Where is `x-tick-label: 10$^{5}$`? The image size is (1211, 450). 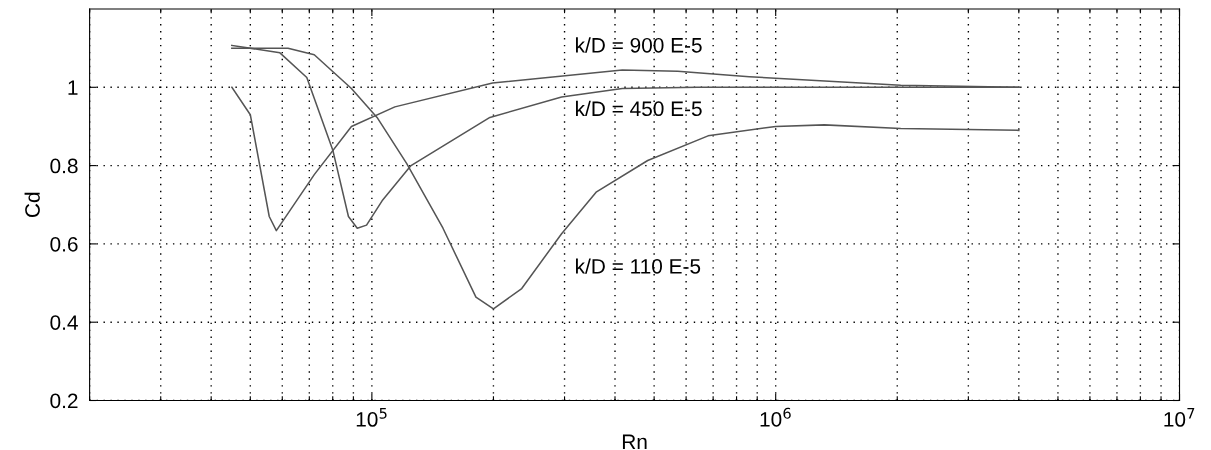 x-tick-label: 10$^{5}$ is located at coordinates (371, 417).